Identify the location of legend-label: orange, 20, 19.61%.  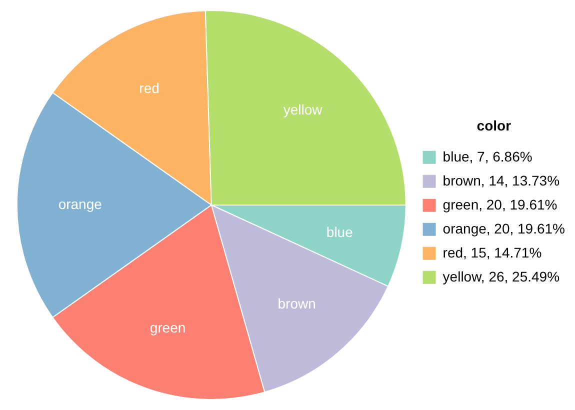
(504, 228).